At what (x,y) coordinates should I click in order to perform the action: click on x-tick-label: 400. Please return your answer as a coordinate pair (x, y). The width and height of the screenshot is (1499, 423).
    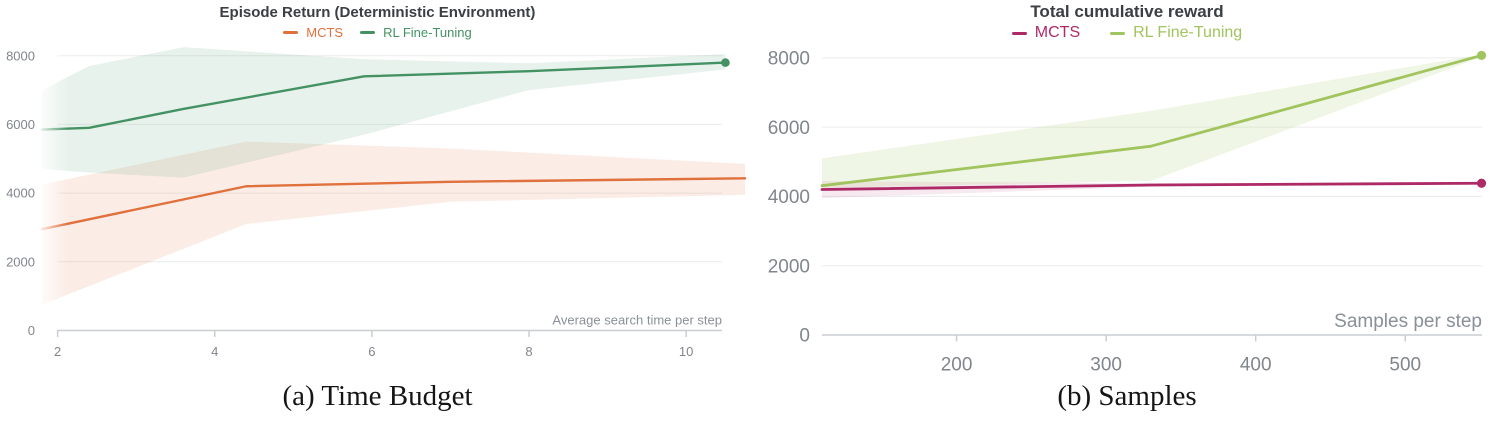
    Looking at the image, I should click on (1256, 365).